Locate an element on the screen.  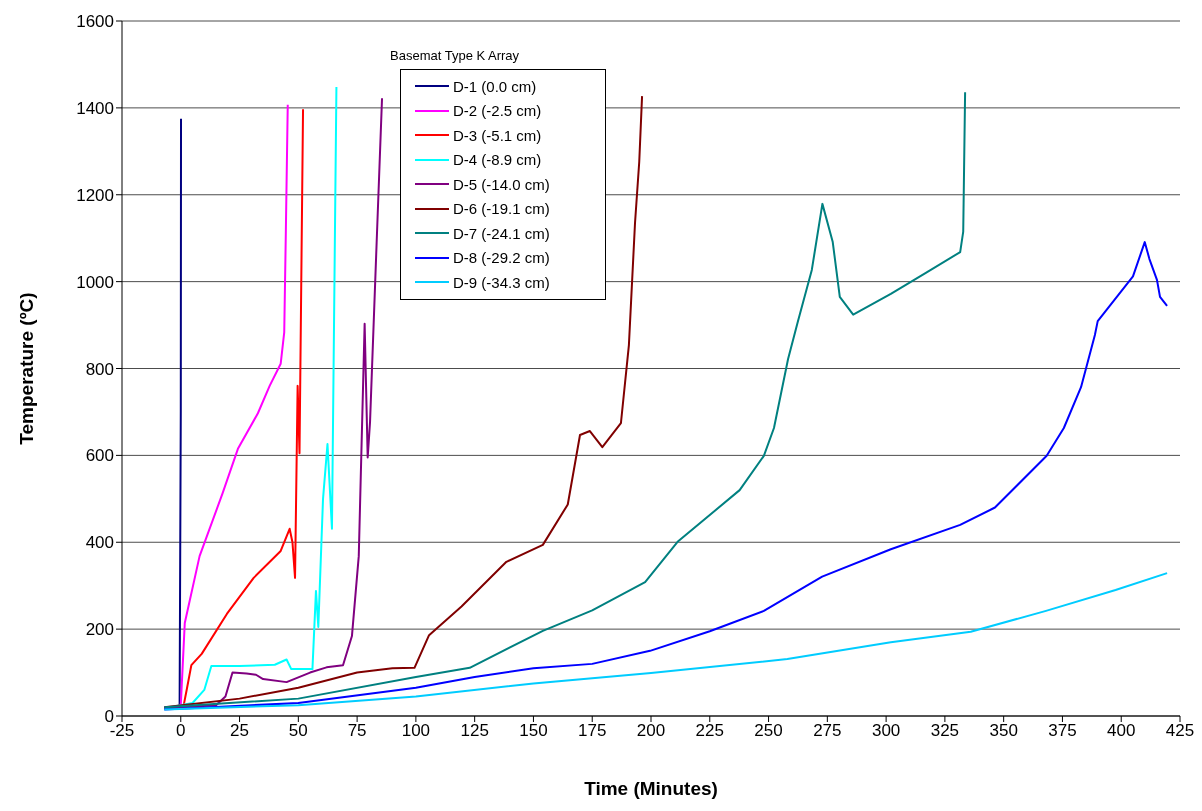
legend-label: D-5 (-14.0 cm) is located at coordinates (501, 184).